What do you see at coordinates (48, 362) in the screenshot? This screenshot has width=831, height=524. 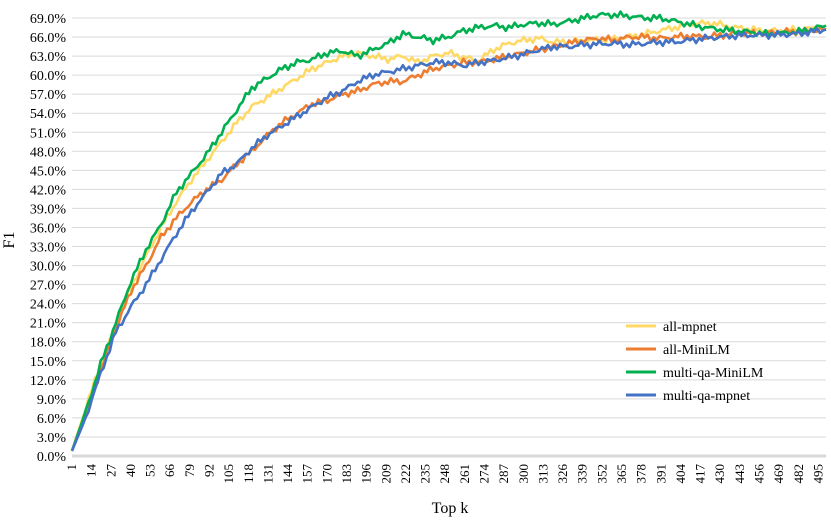 I see `y-tick-label: 15.0%` at bounding box center [48, 362].